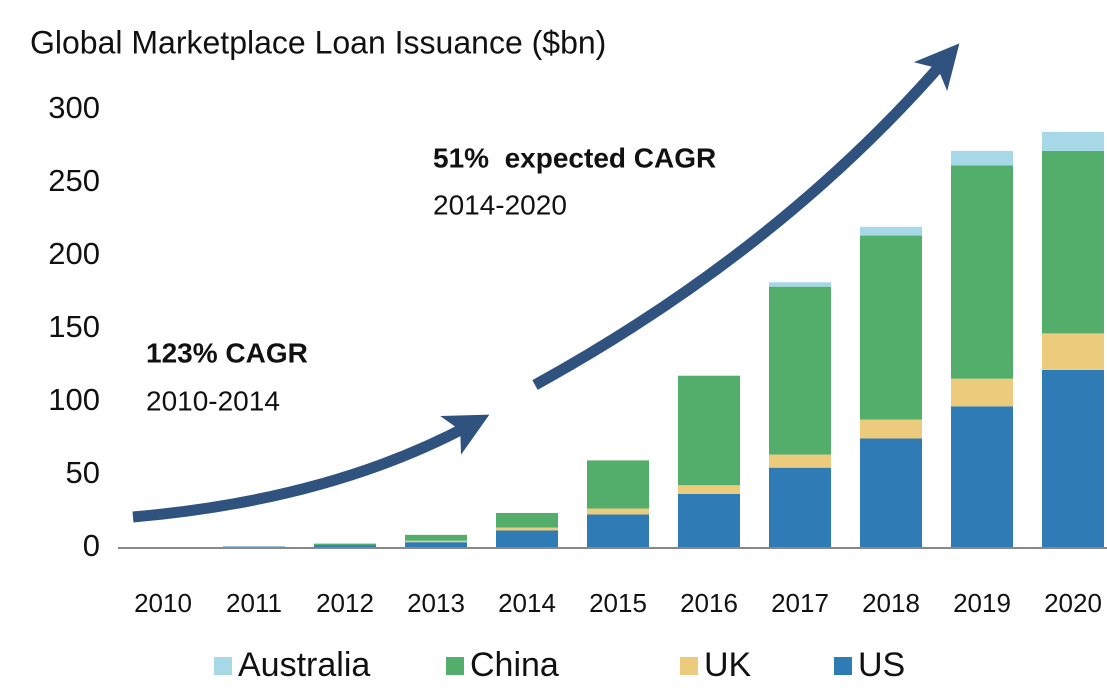 The image size is (1107, 693). What do you see at coordinates (74, 399) in the screenshot?
I see `y-tick-label: 100` at bounding box center [74, 399].